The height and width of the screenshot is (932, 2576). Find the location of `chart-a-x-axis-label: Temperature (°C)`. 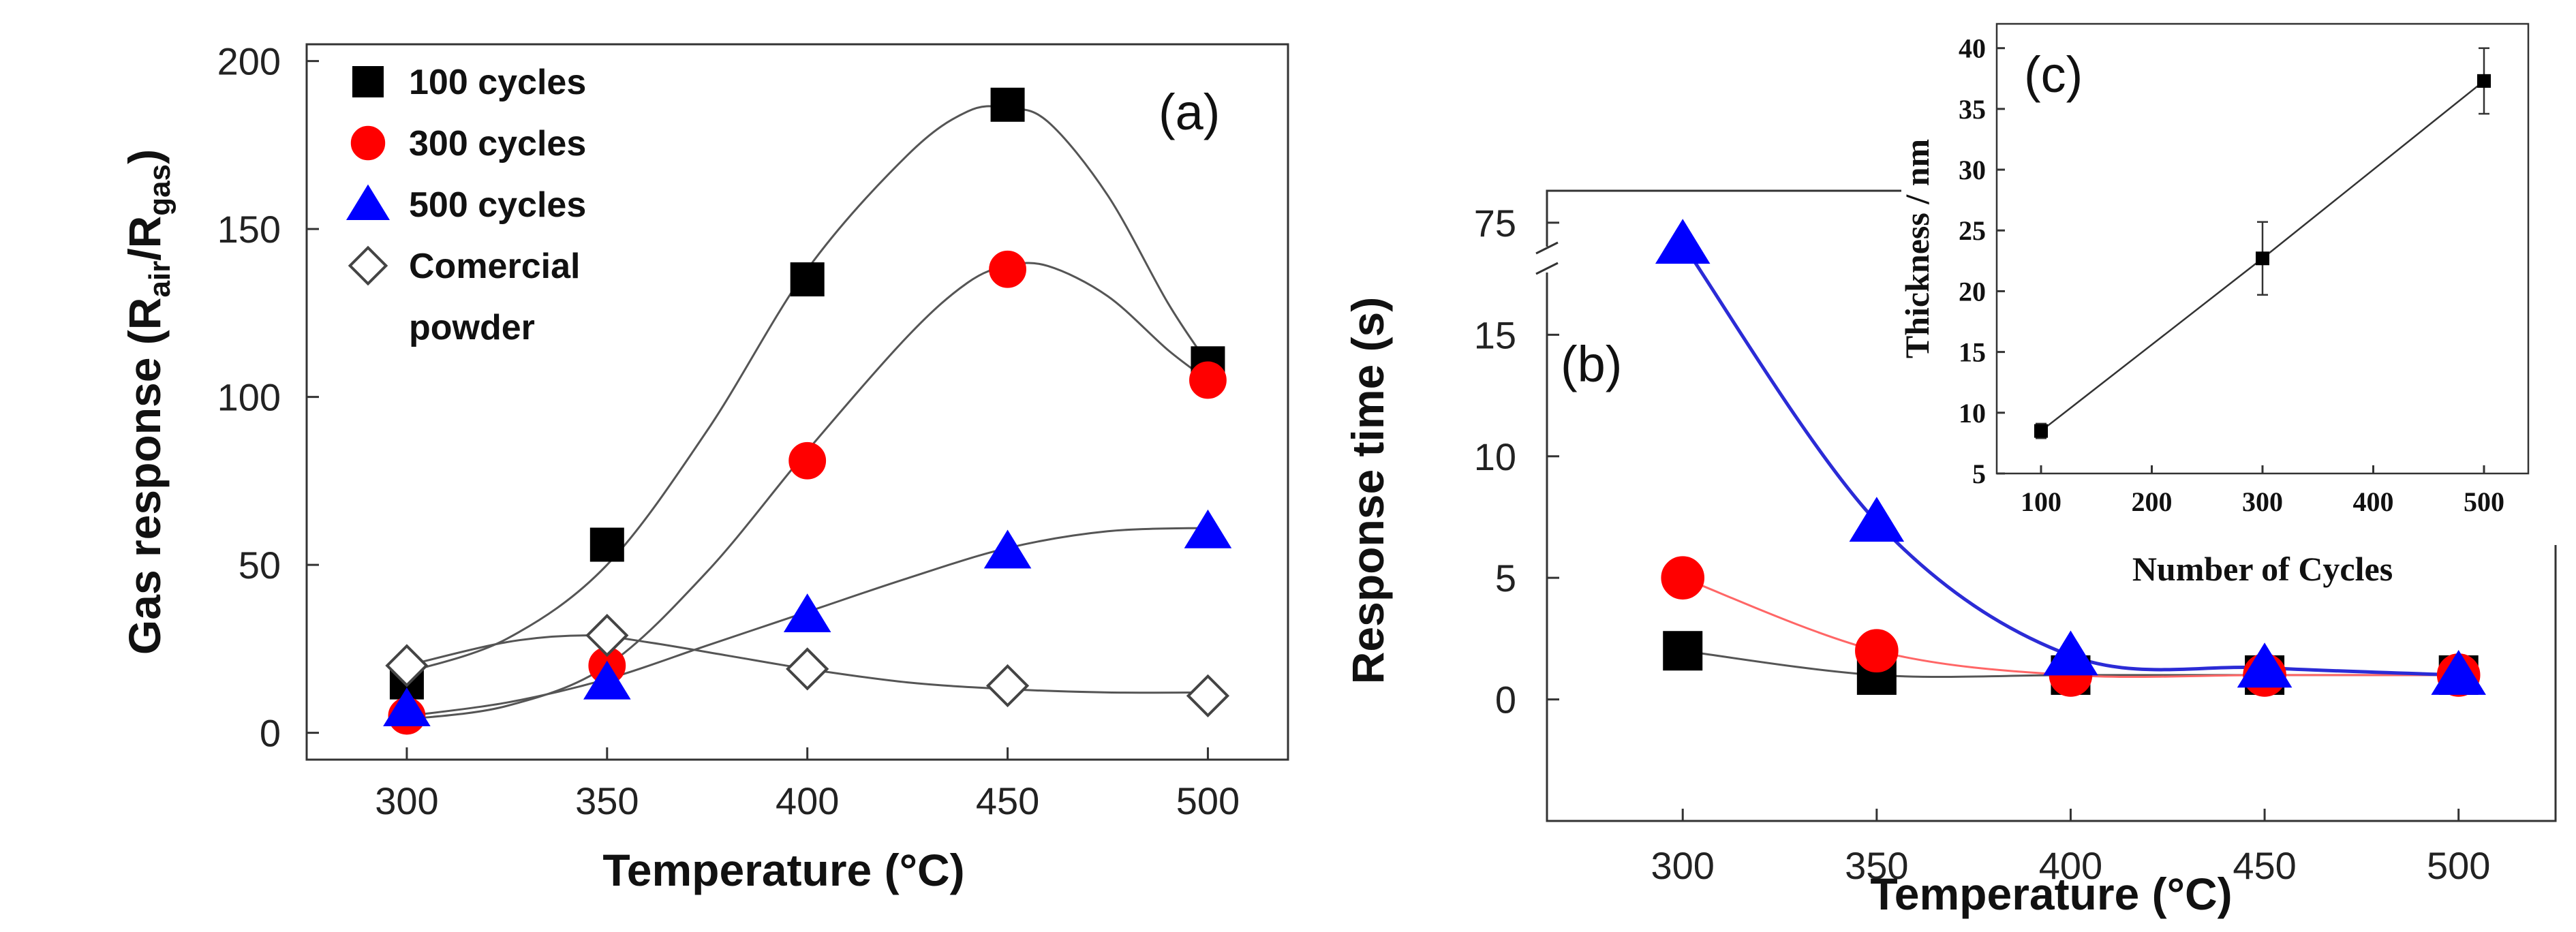

chart-a-x-axis-label: Temperature (°C) is located at coordinates (783, 870).